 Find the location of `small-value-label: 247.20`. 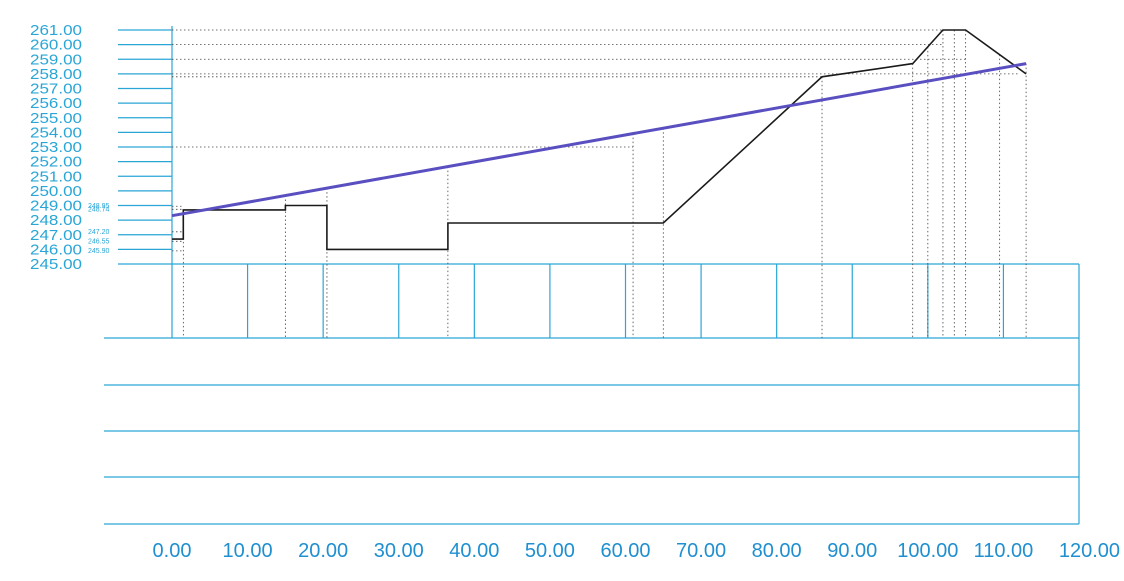

small-value-label: 247.20 is located at coordinates (99, 232).